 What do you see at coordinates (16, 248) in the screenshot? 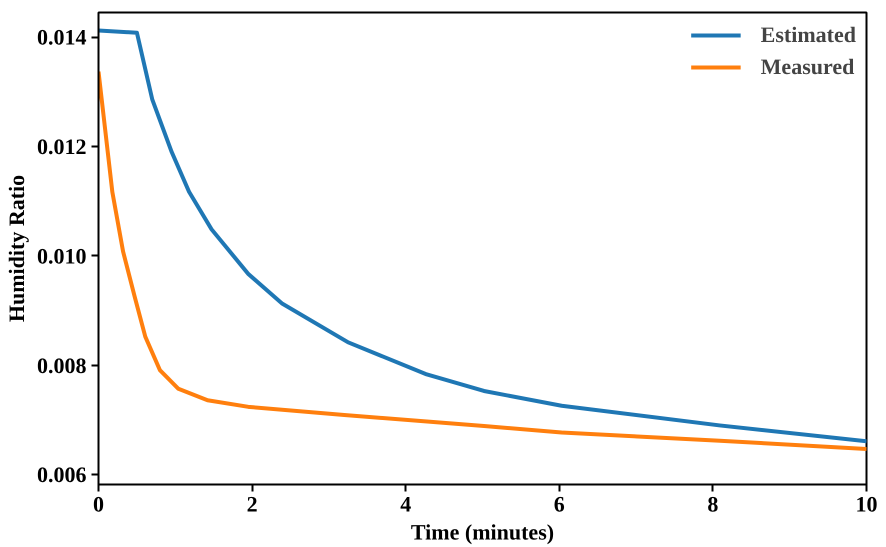
I see `y-axis-title: Humidity Ratio` at bounding box center [16, 248].